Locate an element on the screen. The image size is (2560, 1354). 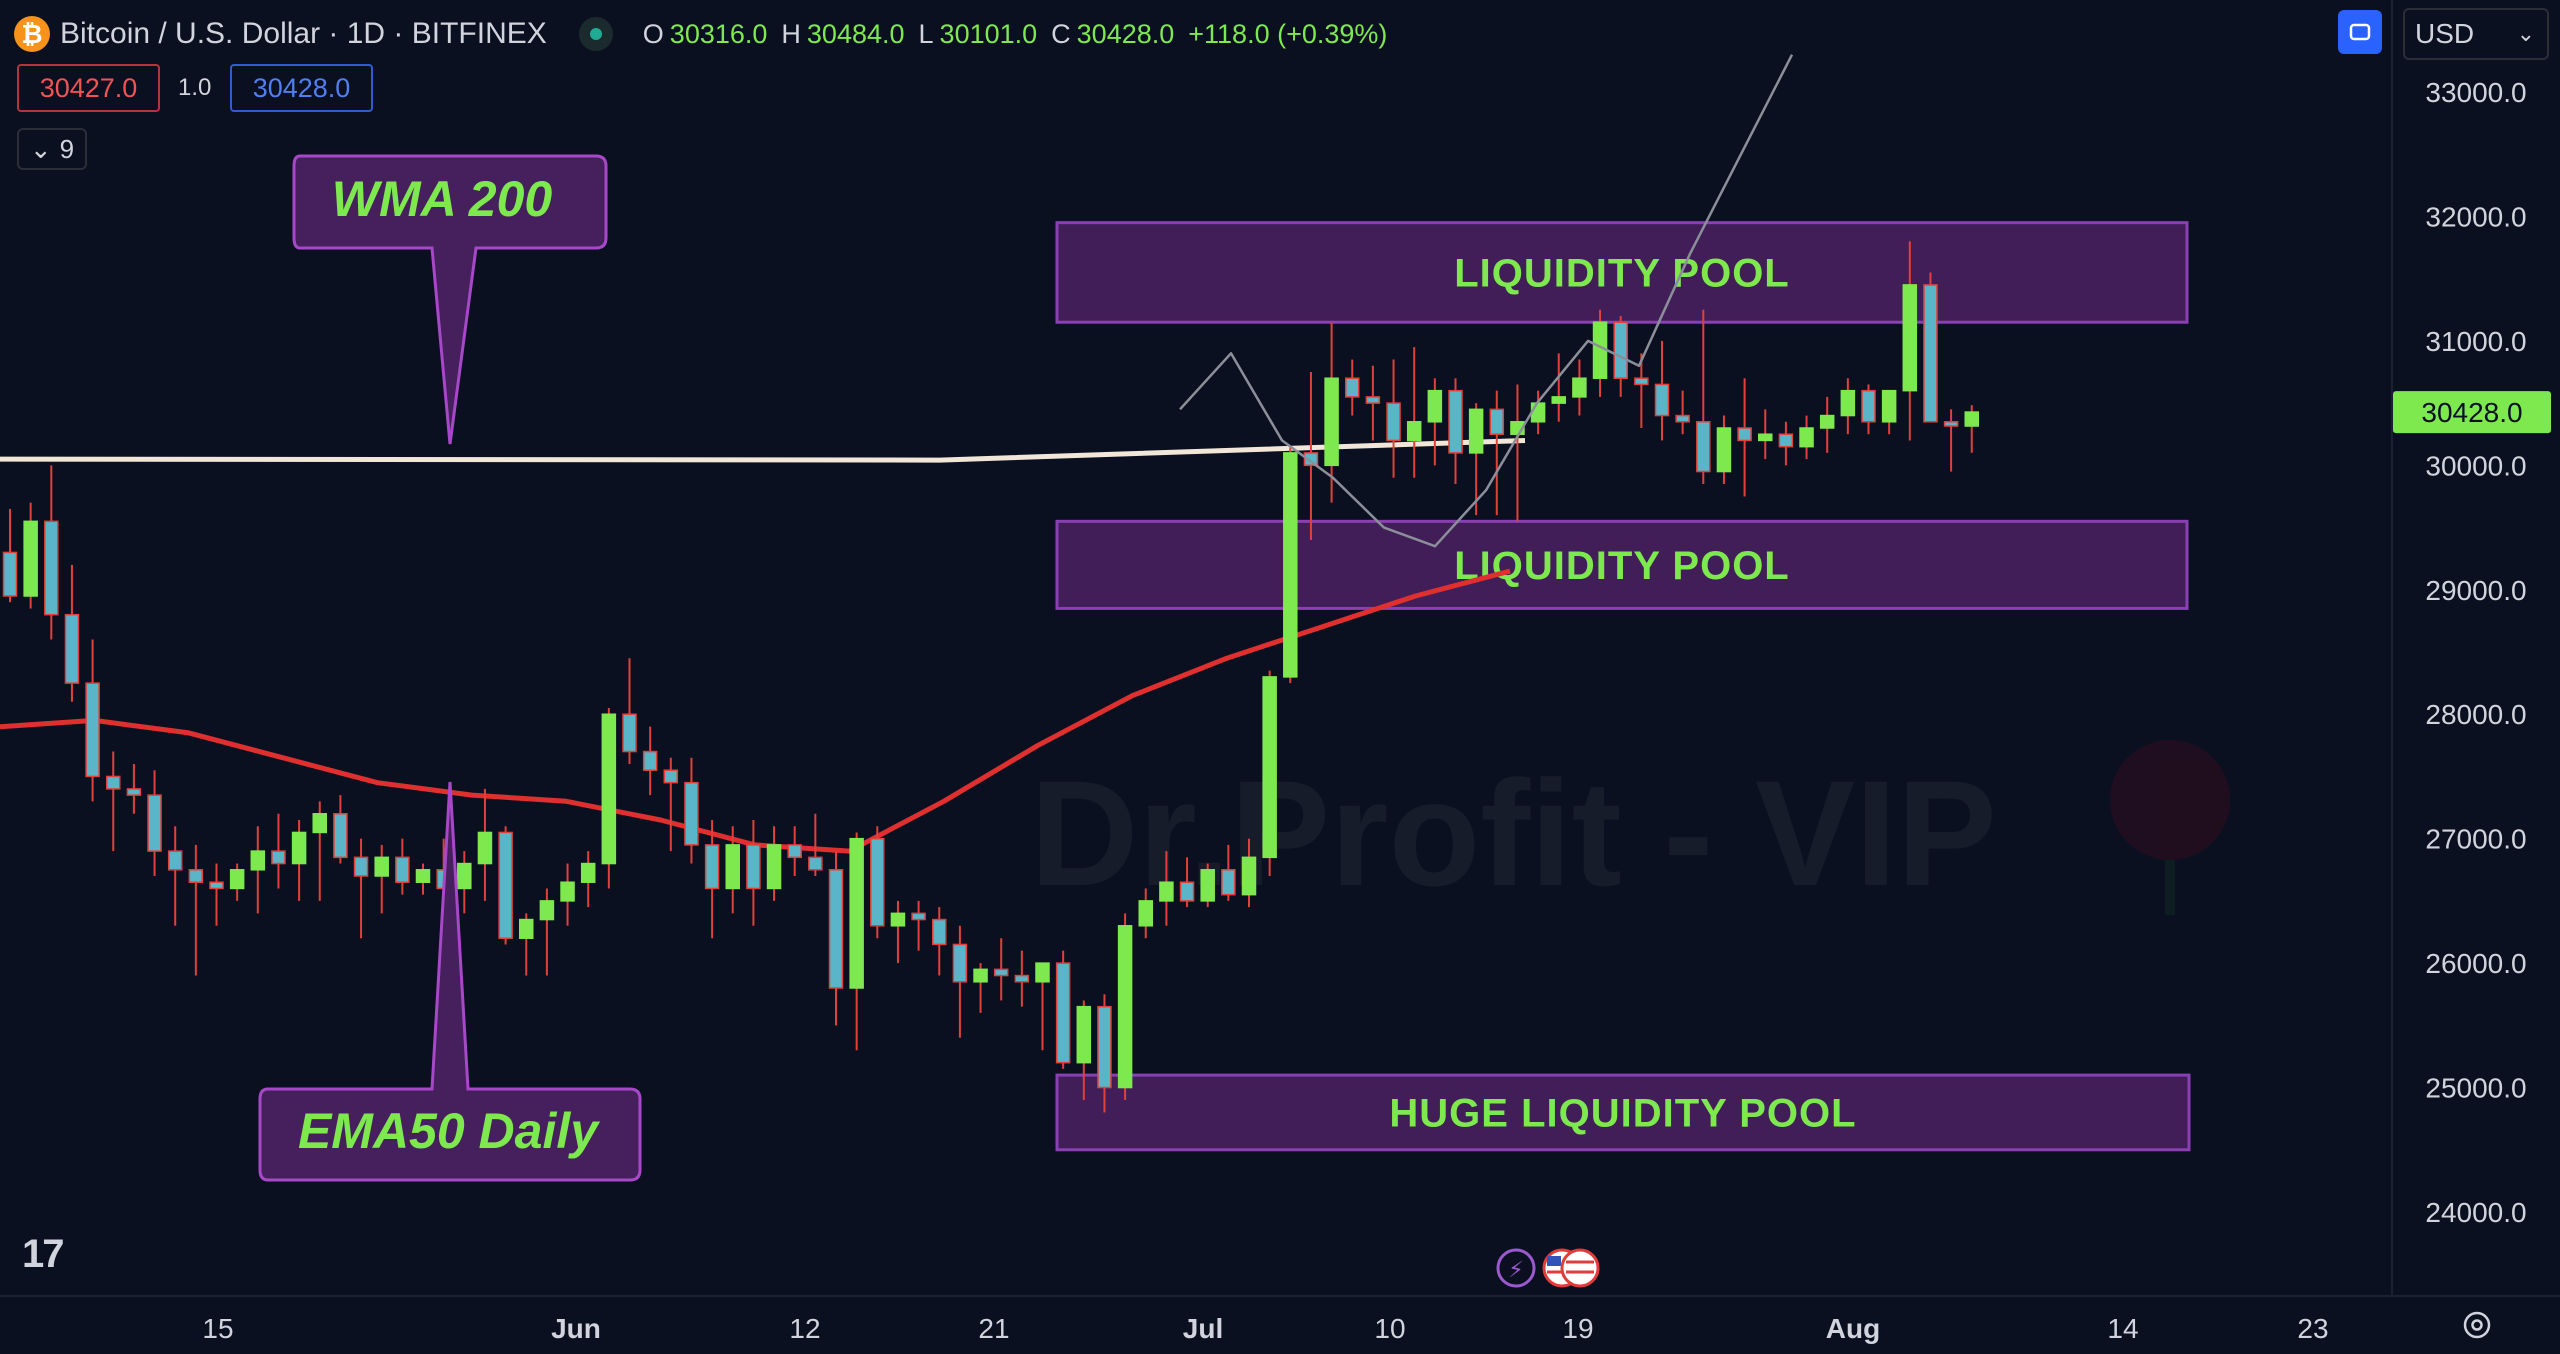
symbol-title: Bitcoin / U.S. Dollar · 1D · BITFINEX is located at coordinates (303, 33).